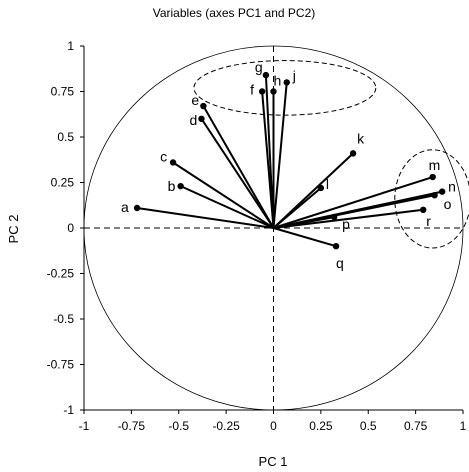  Describe the element at coordinates (305, 237) in the screenshot. I see `vector-q` at that location.